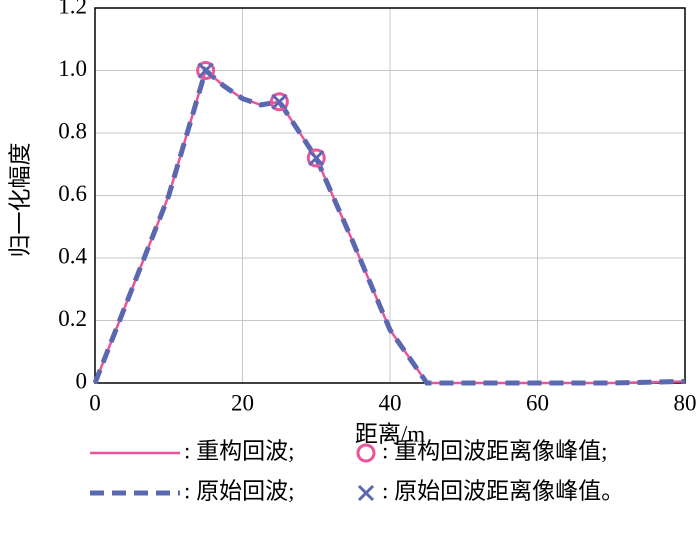  Describe the element at coordinates (72, 130) in the screenshot. I see `y-tick-label: 0.8` at that location.